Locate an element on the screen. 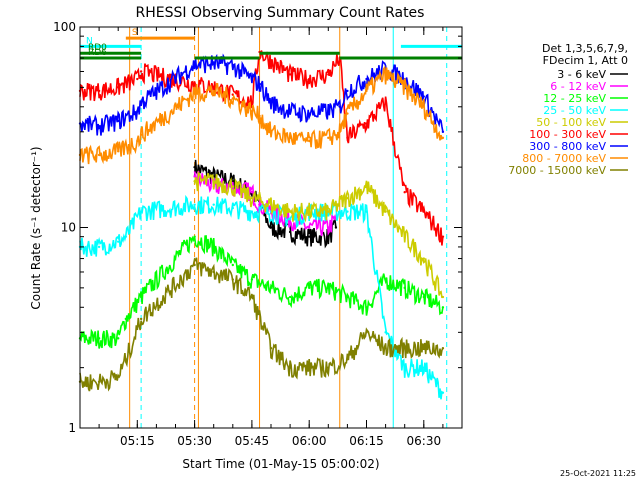 This screenshot has width=640, height=480. x-tick-label: 05:15 is located at coordinates (137, 441).